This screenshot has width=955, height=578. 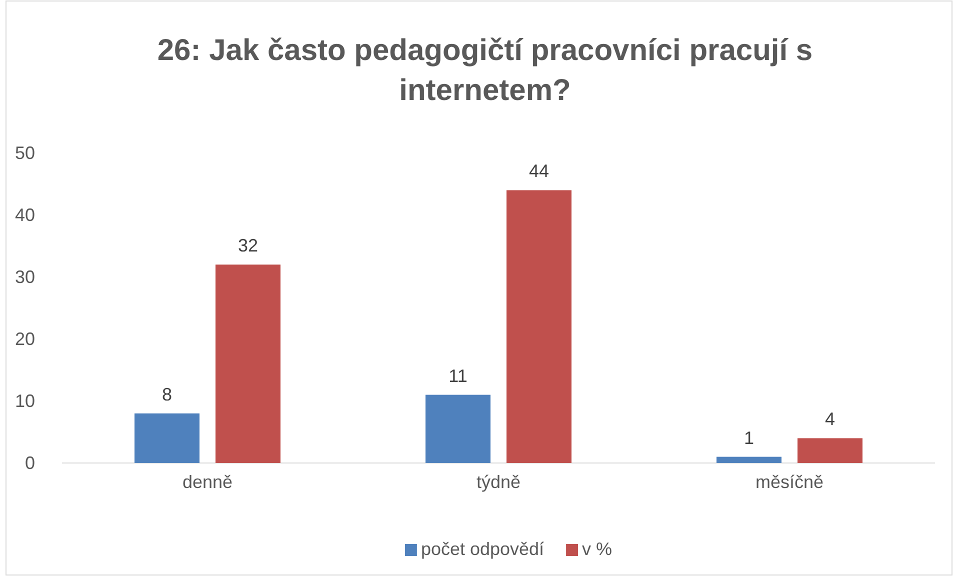 I want to click on y-tick-label: 20, so click(x=24, y=338).